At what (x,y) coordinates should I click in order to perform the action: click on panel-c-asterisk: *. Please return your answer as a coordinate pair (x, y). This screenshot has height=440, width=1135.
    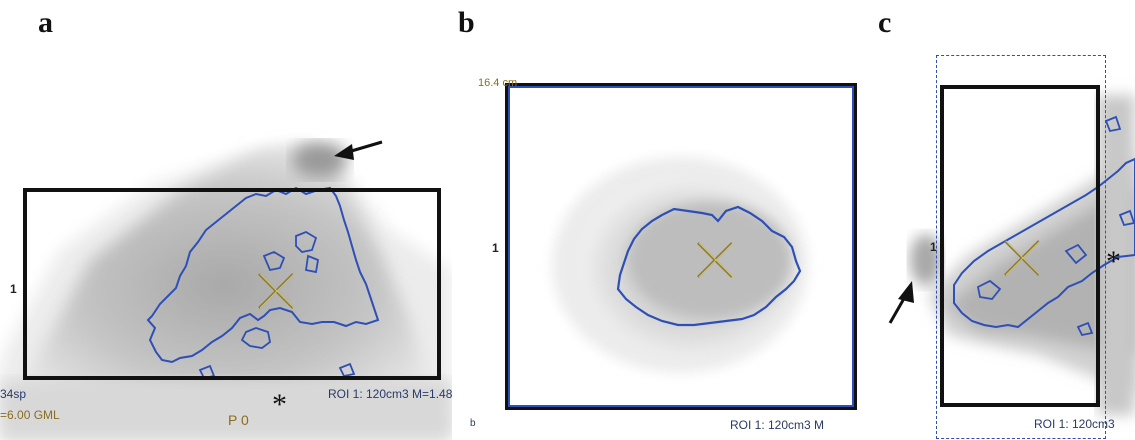
    Looking at the image, I should click on (1113, 262).